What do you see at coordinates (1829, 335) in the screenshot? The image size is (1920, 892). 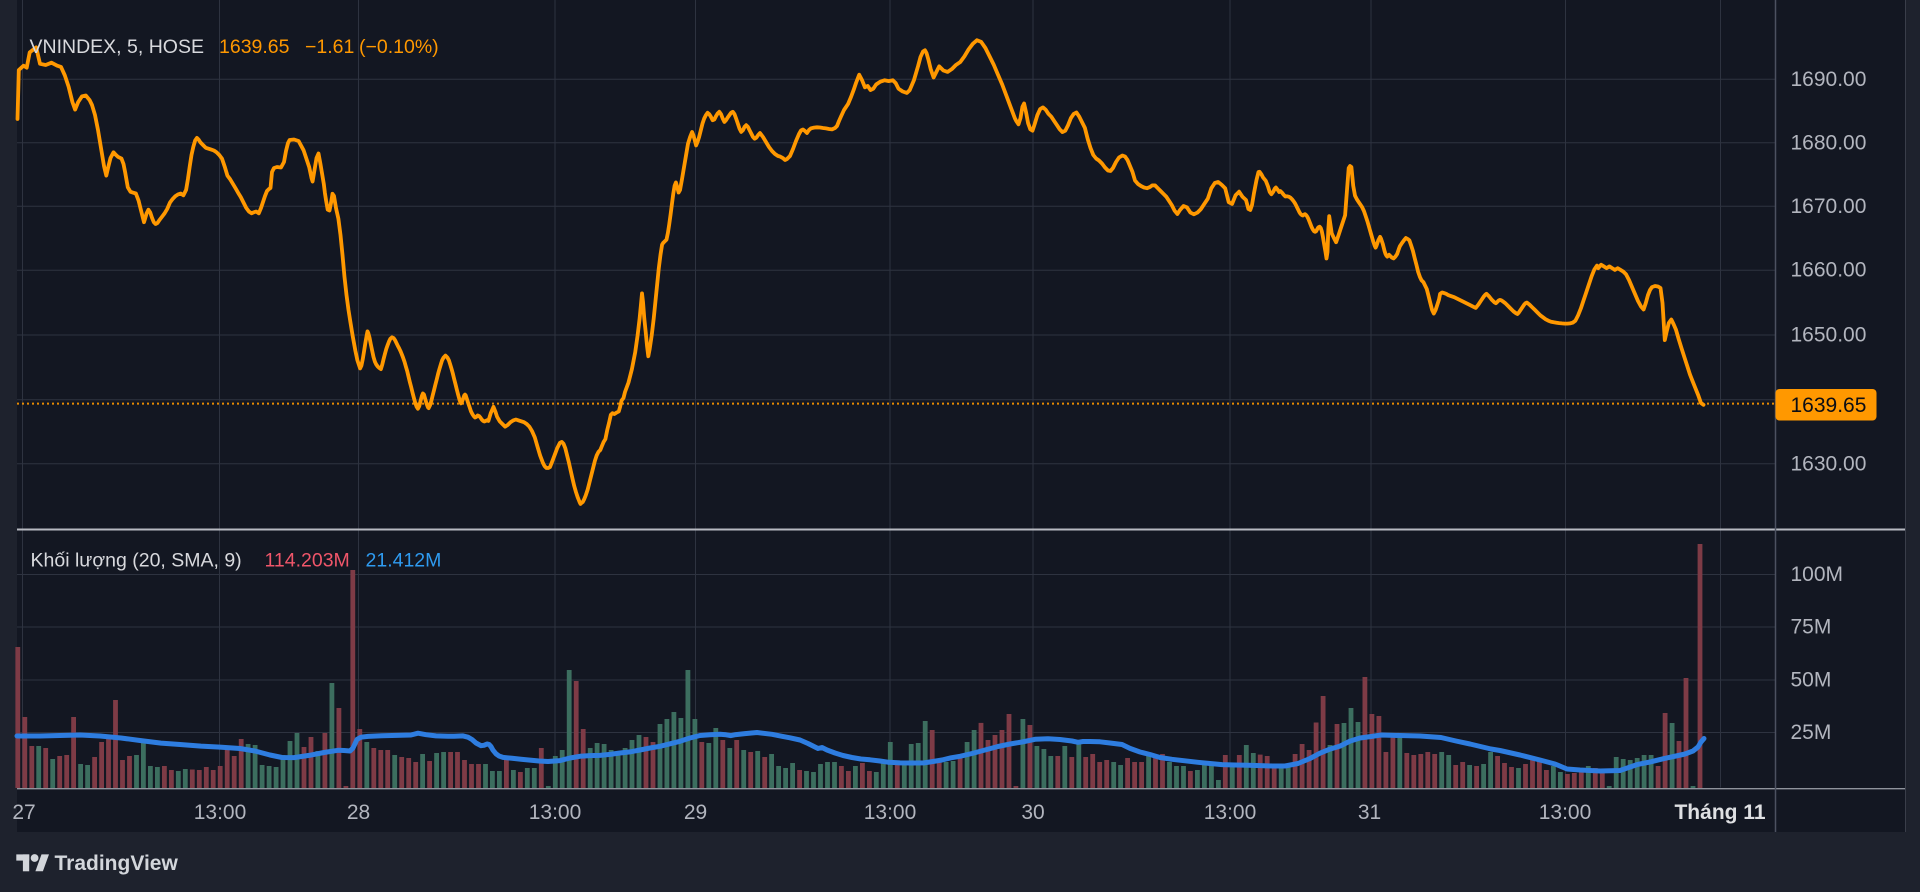 I see `svg-text: 1650.00` at bounding box center [1829, 335].